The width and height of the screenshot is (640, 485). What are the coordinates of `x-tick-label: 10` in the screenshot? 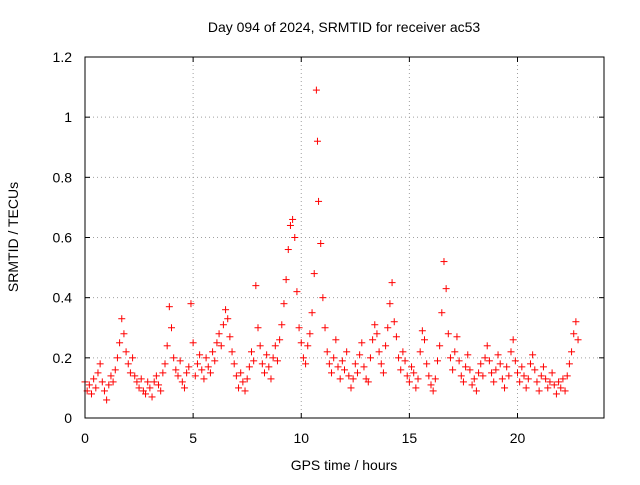 It's located at (301, 438).